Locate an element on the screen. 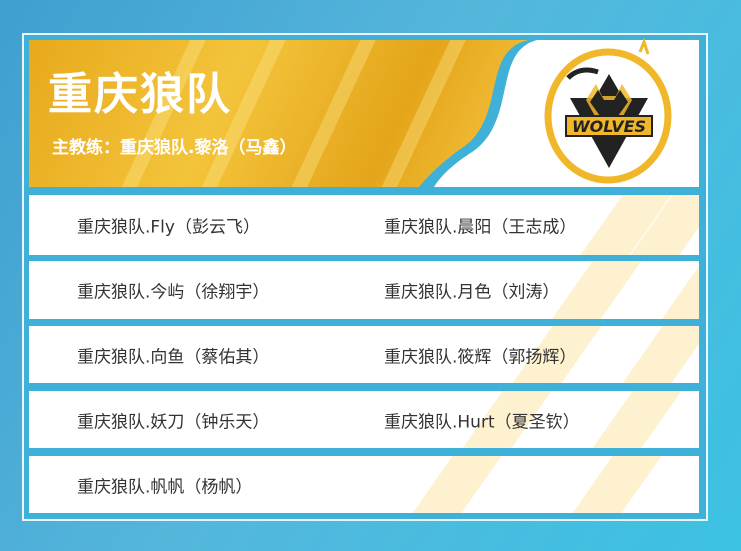 The image size is (741, 551). head-coach: 主教练：重庆狼队.黎洛（马鑫） is located at coordinates (174, 148).